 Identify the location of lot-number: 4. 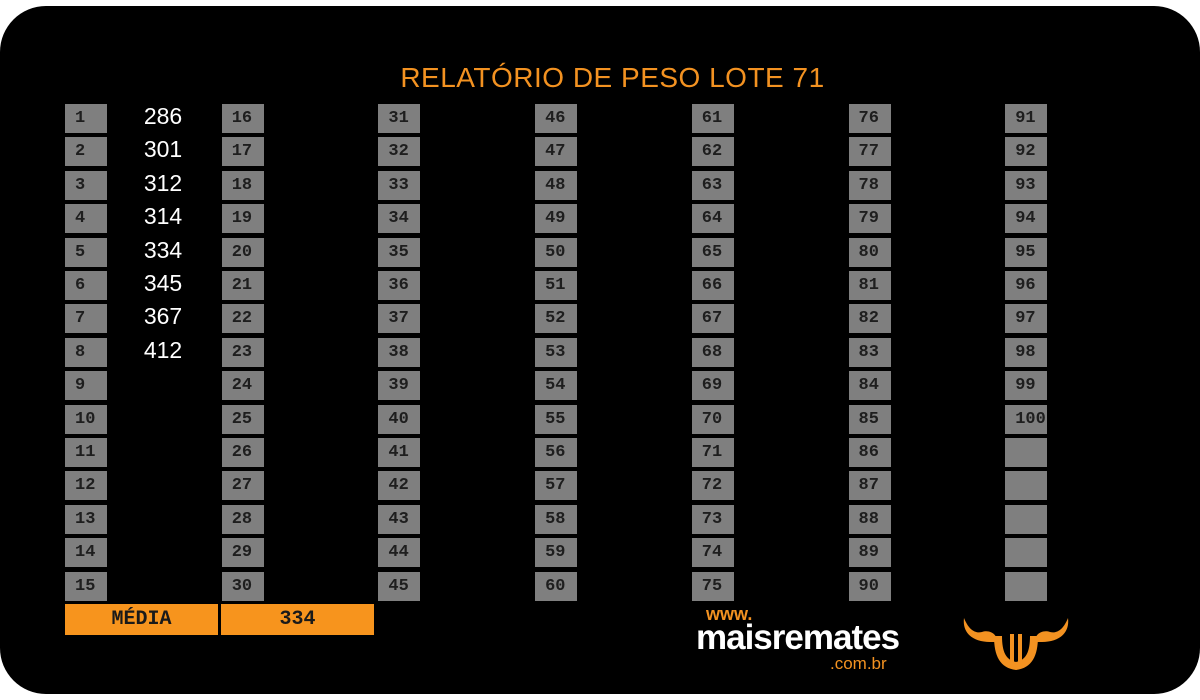
(86, 219).